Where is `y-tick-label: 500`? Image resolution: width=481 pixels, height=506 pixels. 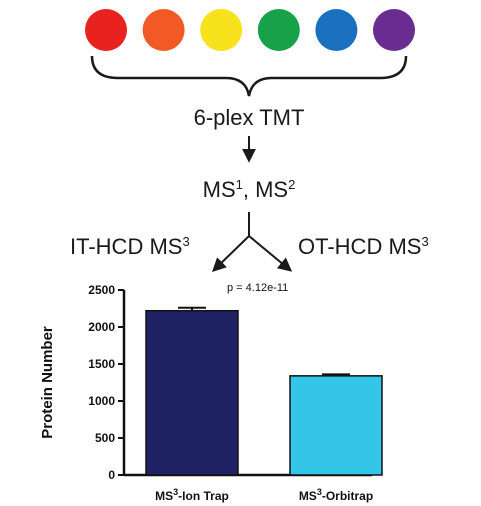
y-tick-label: 500 is located at coordinates (105, 438).